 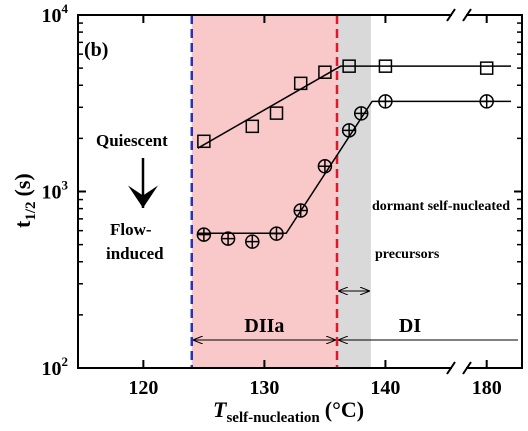 What do you see at coordinates (487, 388) in the screenshot?
I see `x-tick-label: 180` at bounding box center [487, 388].